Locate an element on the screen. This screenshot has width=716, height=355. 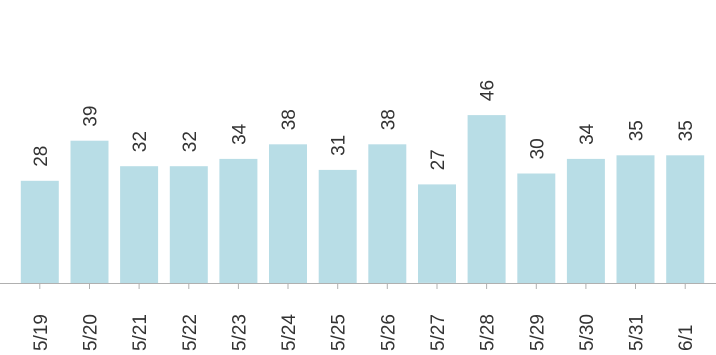
bar-5/23 is located at coordinates (238, 220).